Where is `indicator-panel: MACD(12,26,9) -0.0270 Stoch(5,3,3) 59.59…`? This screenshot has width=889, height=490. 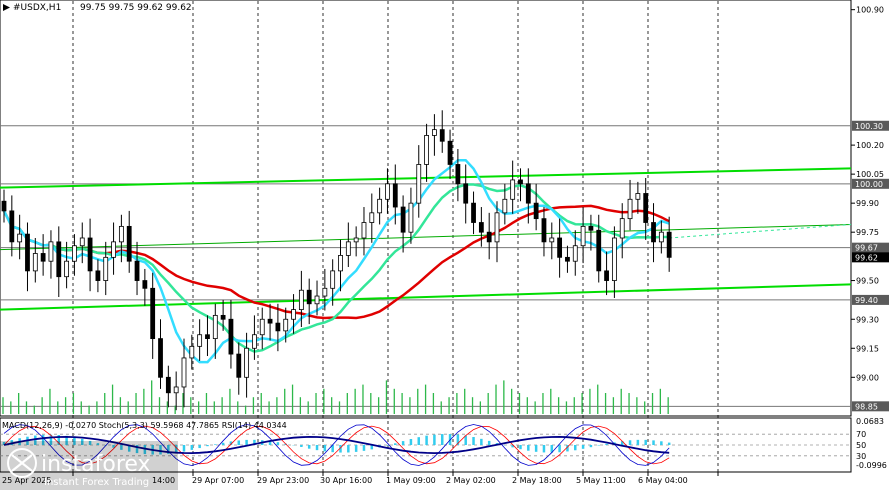 indicator-panel: MACD(12,26,9) -0.0270 Stoch(5,3,3) 59.59… is located at coordinates (443, 443).